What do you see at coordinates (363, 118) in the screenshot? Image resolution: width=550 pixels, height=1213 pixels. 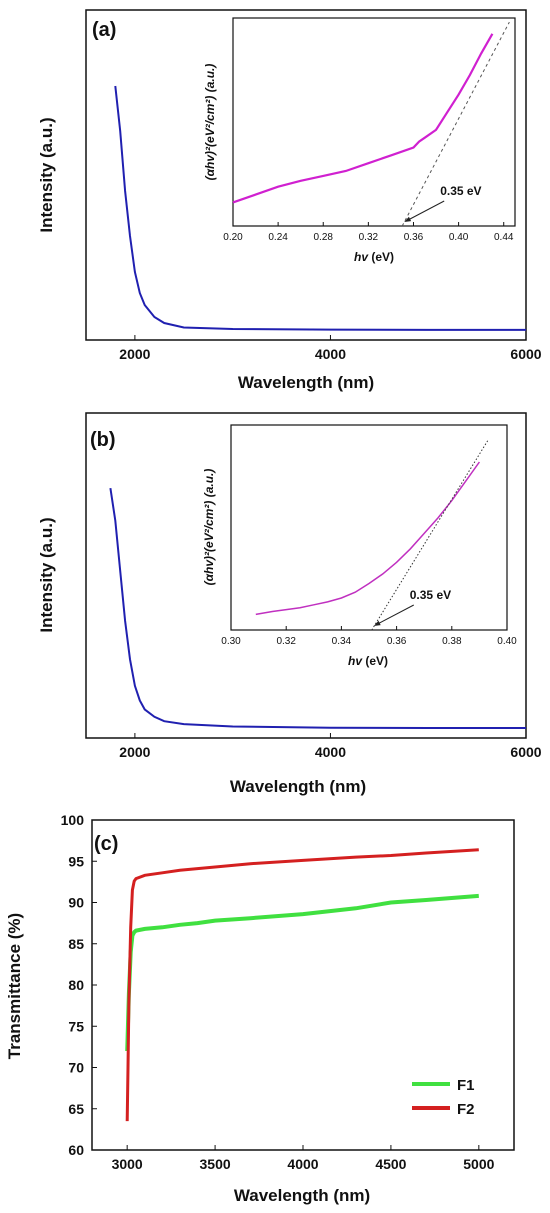 I see `panel-a-inset-tauc-line` at bounding box center [363, 118].